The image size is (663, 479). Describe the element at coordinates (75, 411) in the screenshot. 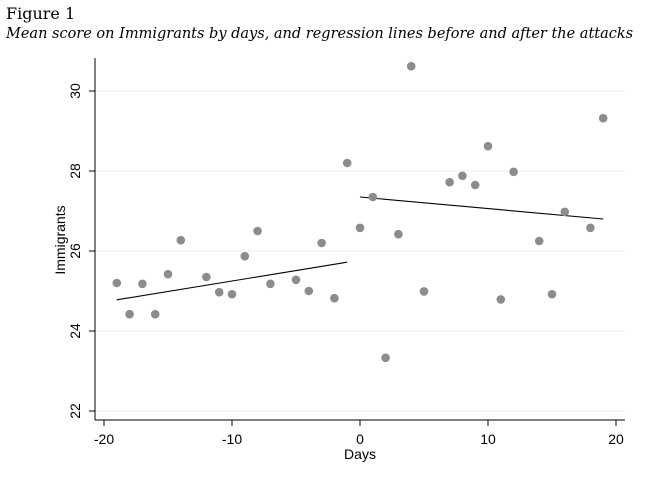

I see `y-tick-label: 22` at that location.